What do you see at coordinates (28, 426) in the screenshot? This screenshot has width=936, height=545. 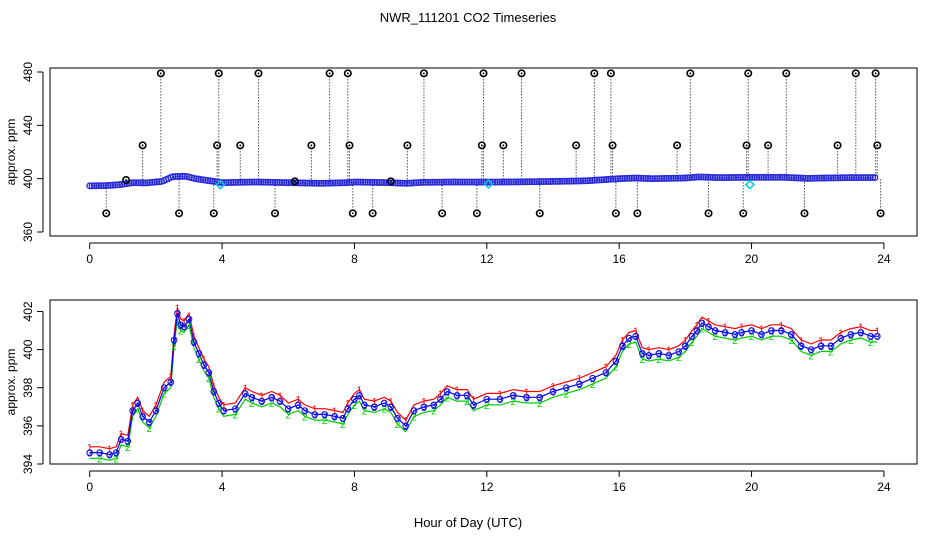 I see `y-tick-label: 396` at bounding box center [28, 426].